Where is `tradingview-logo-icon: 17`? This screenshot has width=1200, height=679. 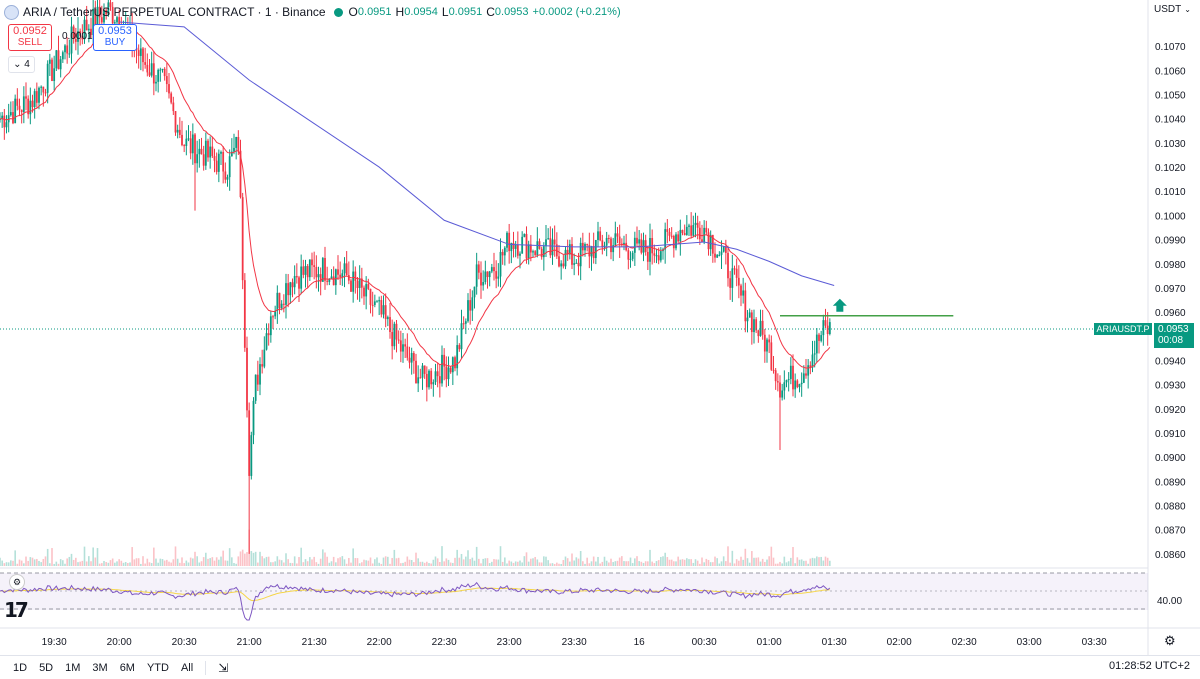 tradingview-logo-icon: 17 is located at coordinates (16, 610).